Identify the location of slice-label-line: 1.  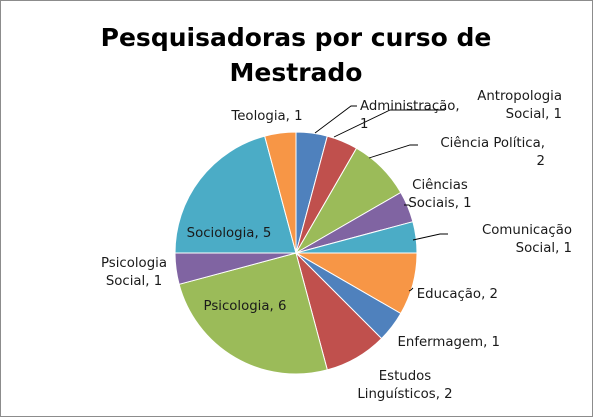
(364, 124).